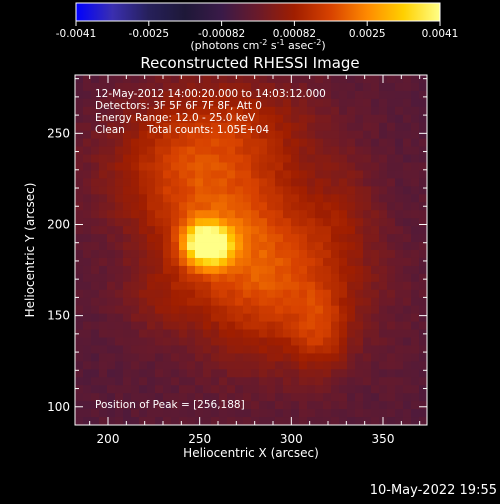 The width and height of the screenshot is (500, 504). Describe the element at coordinates (323, 45) in the screenshot. I see `colorbar-unit-part: )` at that location.